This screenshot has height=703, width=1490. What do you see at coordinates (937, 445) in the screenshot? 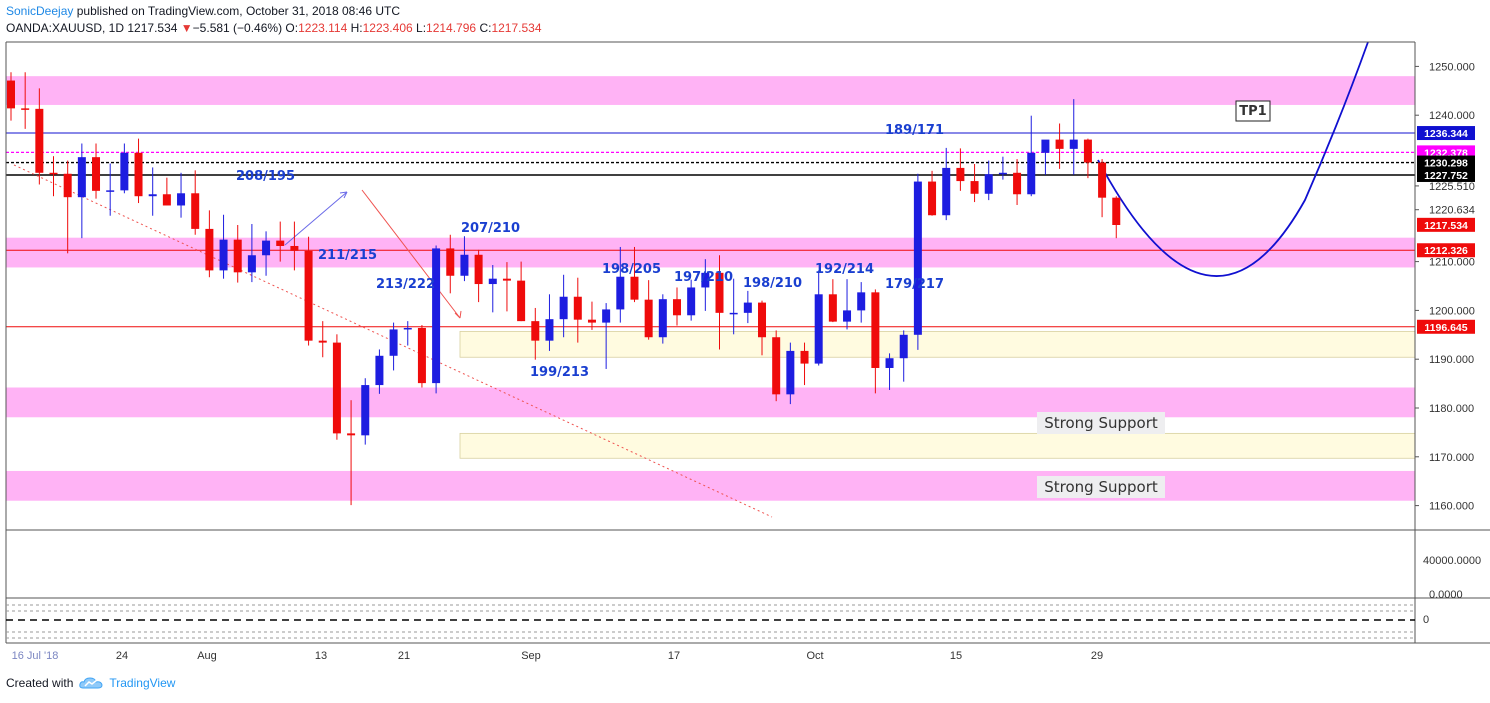
I see `support-zone-yellow-low` at bounding box center [937, 445].